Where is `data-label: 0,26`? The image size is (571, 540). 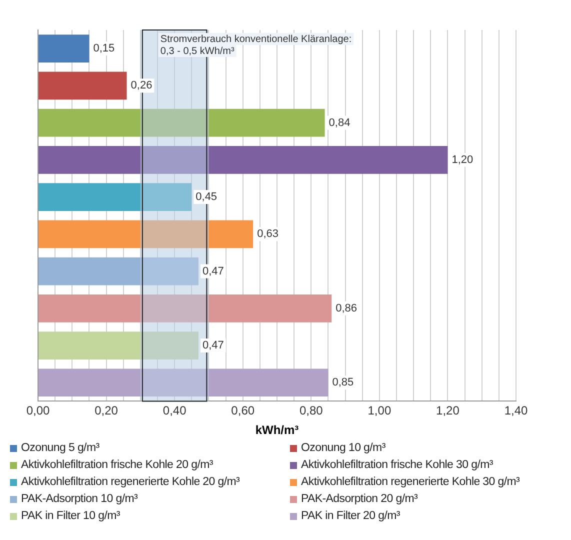
data-label: 0,26 is located at coordinates (141, 86).